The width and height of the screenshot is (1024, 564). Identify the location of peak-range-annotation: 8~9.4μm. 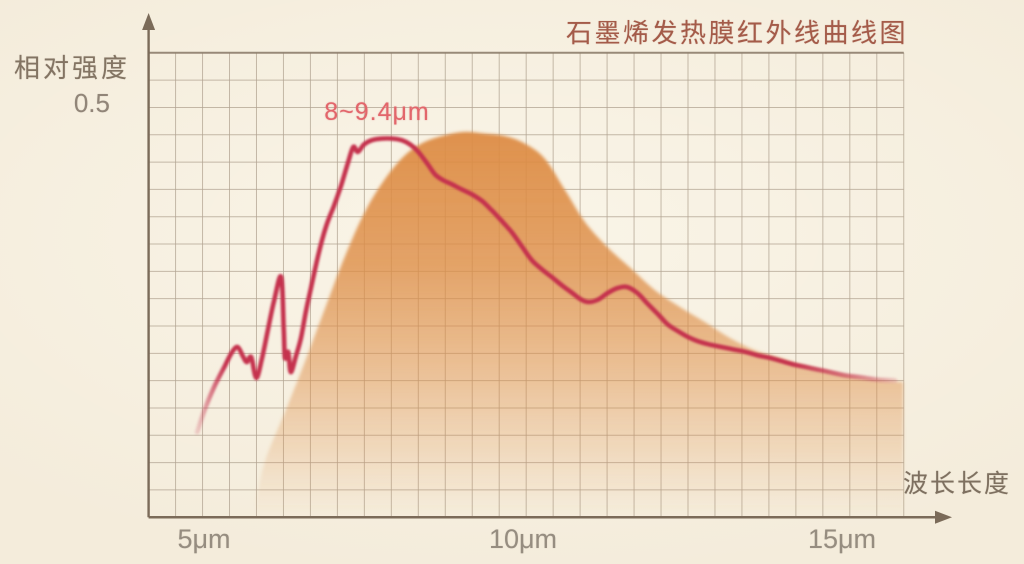
(377, 112).